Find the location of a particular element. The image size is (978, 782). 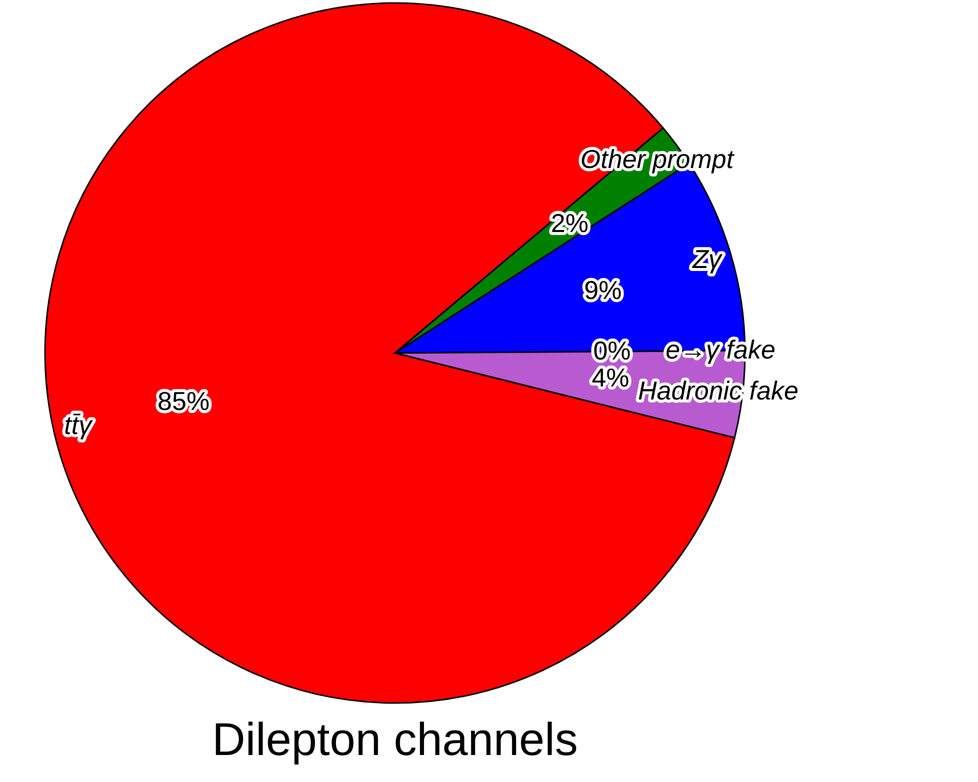

slice-label: tt̄γ is located at coordinates (79, 425).